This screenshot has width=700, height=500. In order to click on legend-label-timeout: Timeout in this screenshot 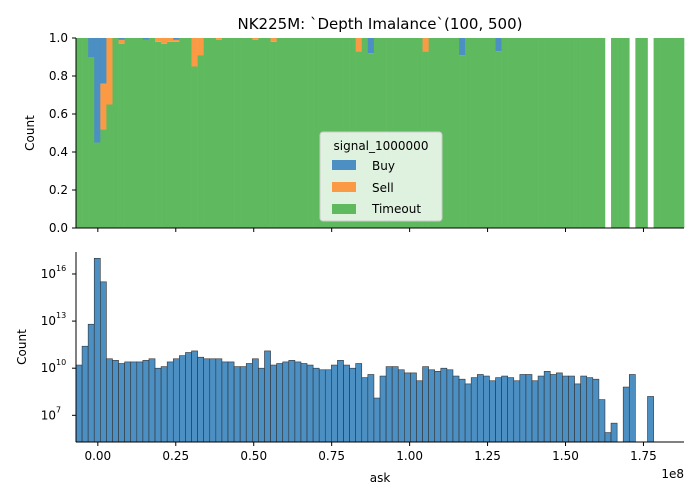, I will do `click(396, 209)`.